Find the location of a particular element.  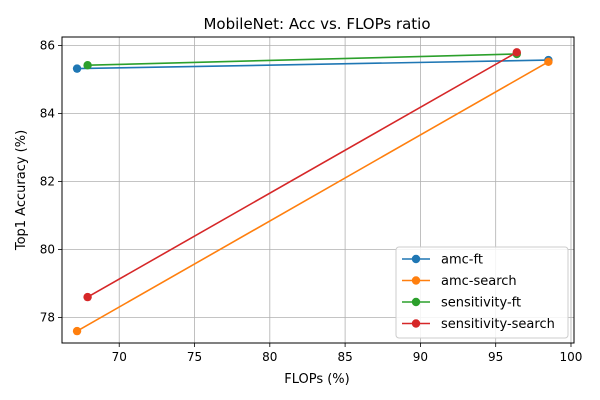

y-tick-label: 78 is located at coordinates (47, 318).